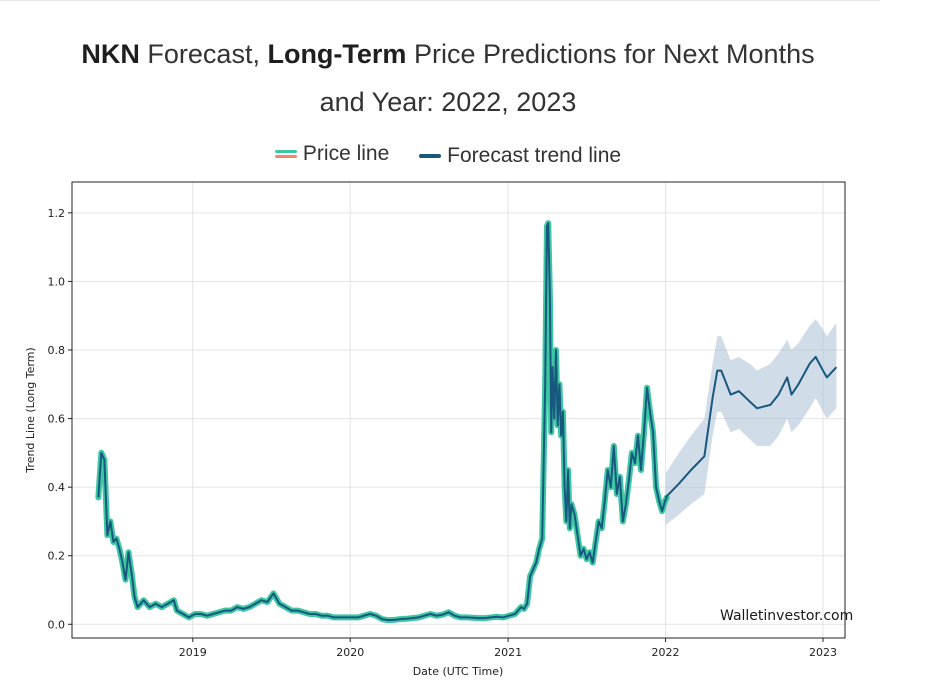 The width and height of the screenshot is (940, 691). I want to click on legend-item-forecast: Forecast trend line, so click(520, 156).